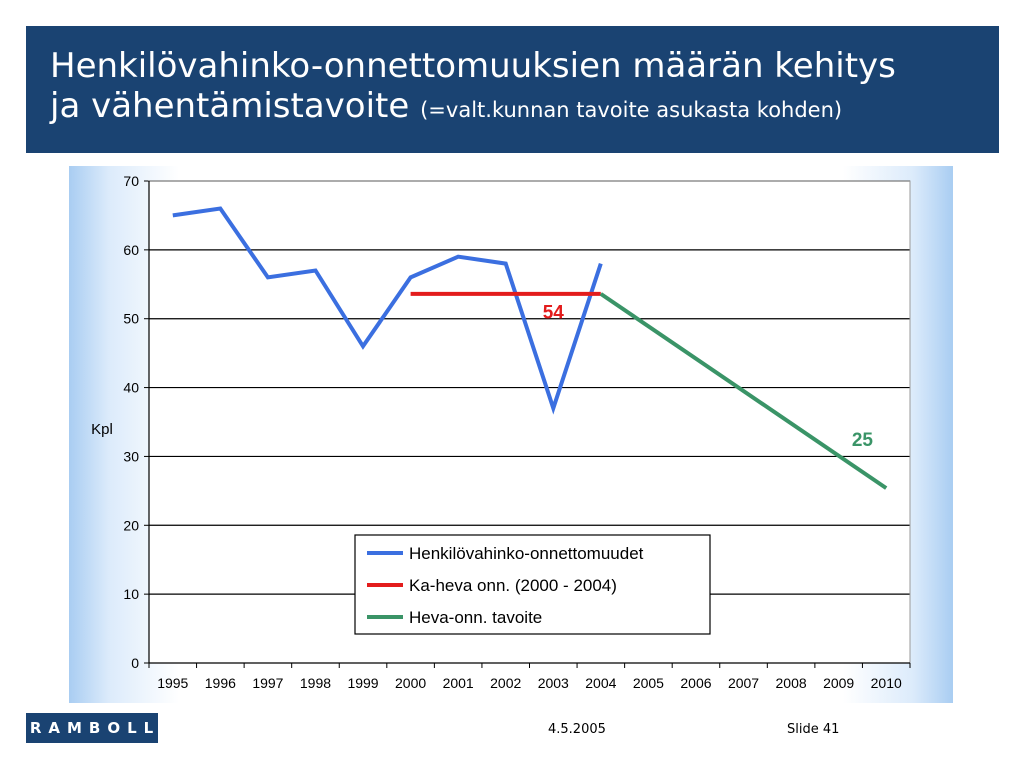 This screenshot has width=1024, height=768. I want to click on x-tick-label: 2007, so click(743, 683).